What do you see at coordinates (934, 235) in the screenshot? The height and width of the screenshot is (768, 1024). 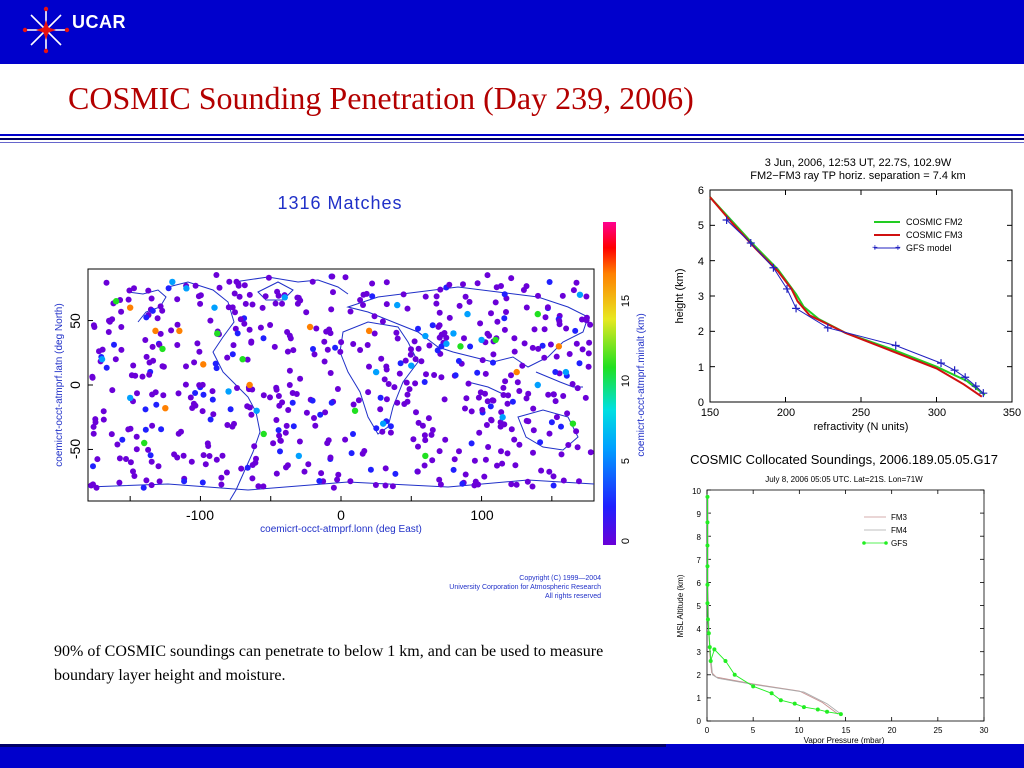 I see `legend-label: COSMIC FM3` at bounding box center [934, 235].